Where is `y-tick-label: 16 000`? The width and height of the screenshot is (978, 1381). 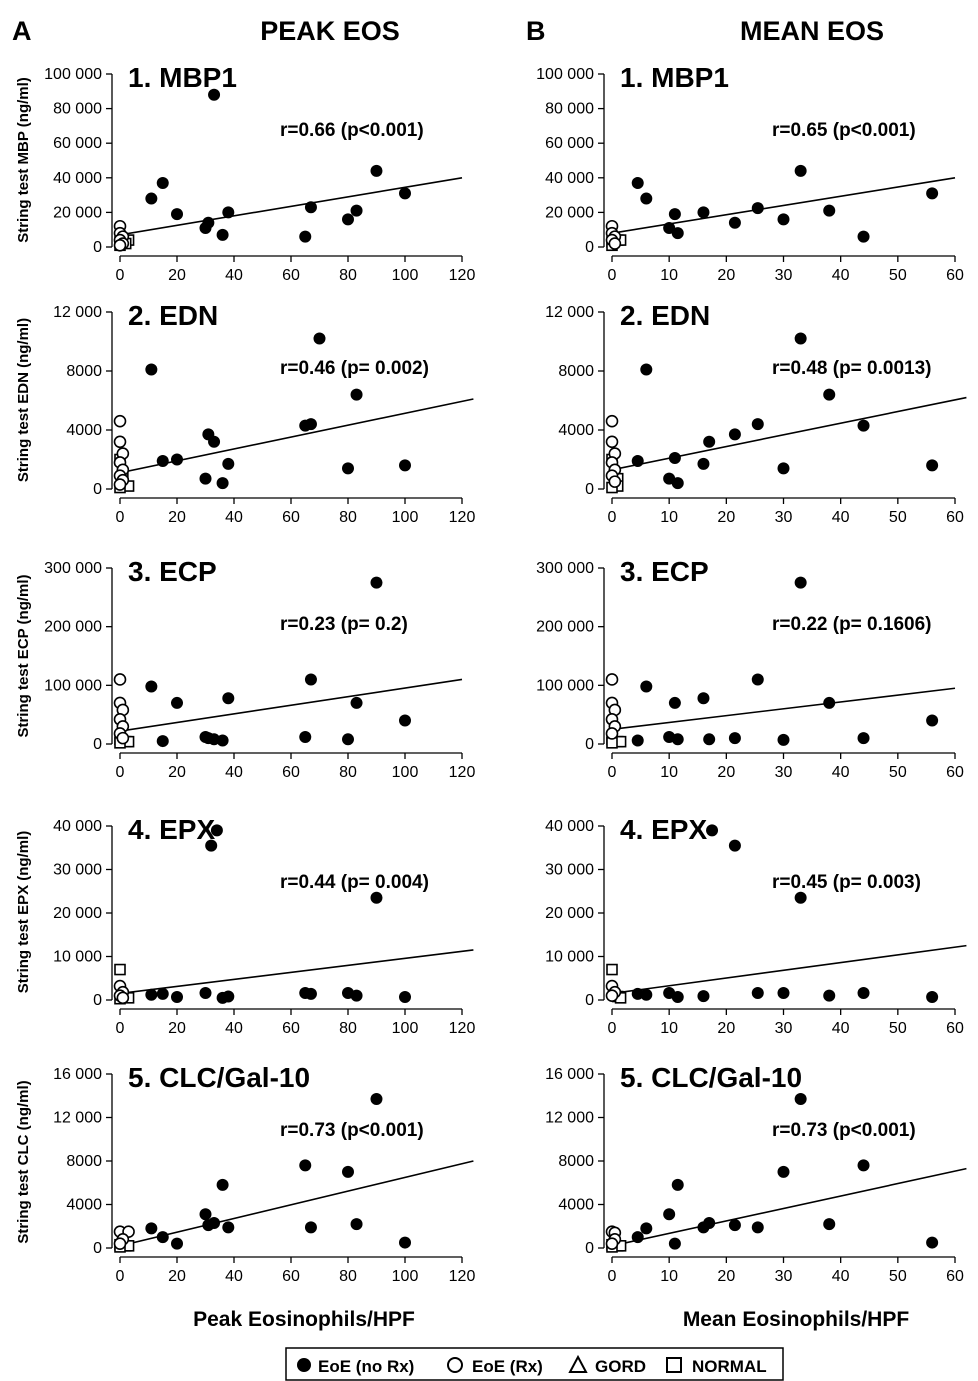
y-tick-label: 16 000 is located at coordinates (77, 1074).